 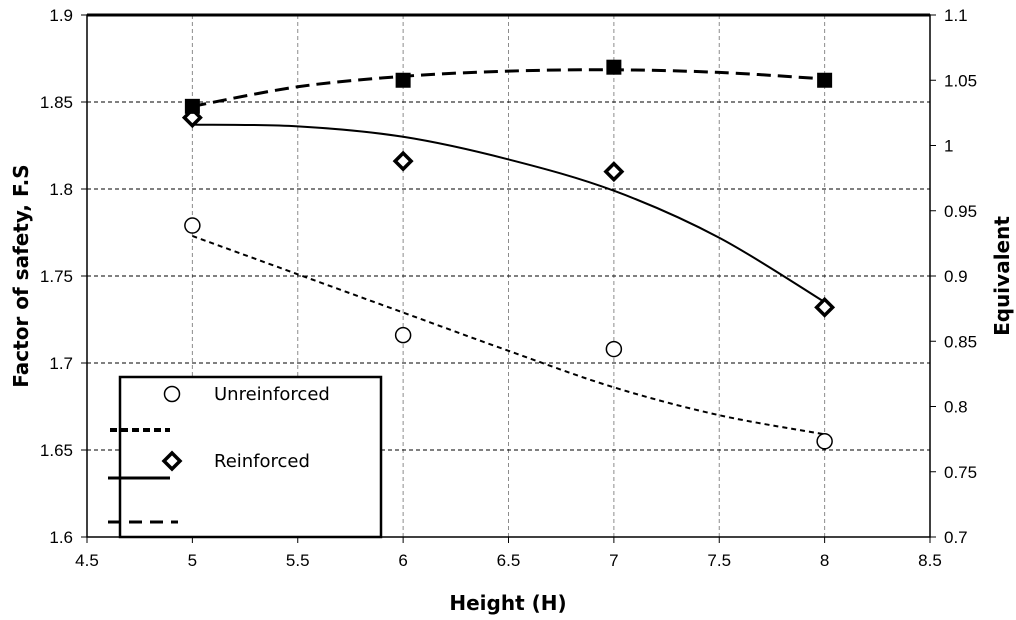 What do you see at coordinates (719, 560) in the screenshot?
I see `x-tick-label: 7.5` at bounding box center [719, 560].